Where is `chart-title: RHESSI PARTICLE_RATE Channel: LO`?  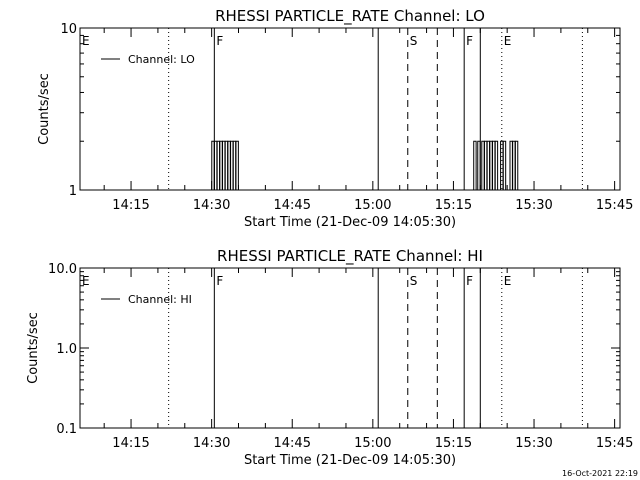 chart-title: RHESSI PARTICLE_RATE Channel: LO is located at coordinates (350, 16).